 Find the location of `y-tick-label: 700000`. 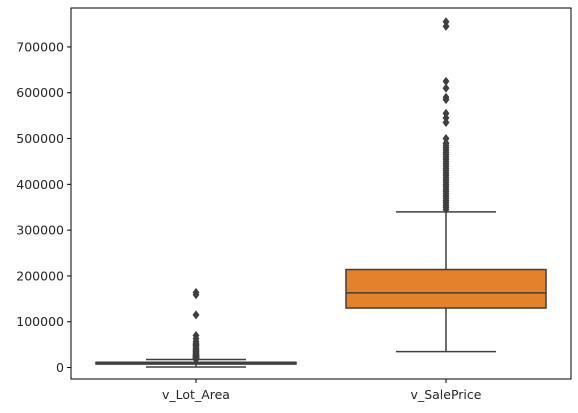

y-tick-label: 700000 is located at coordinates (40, 46).